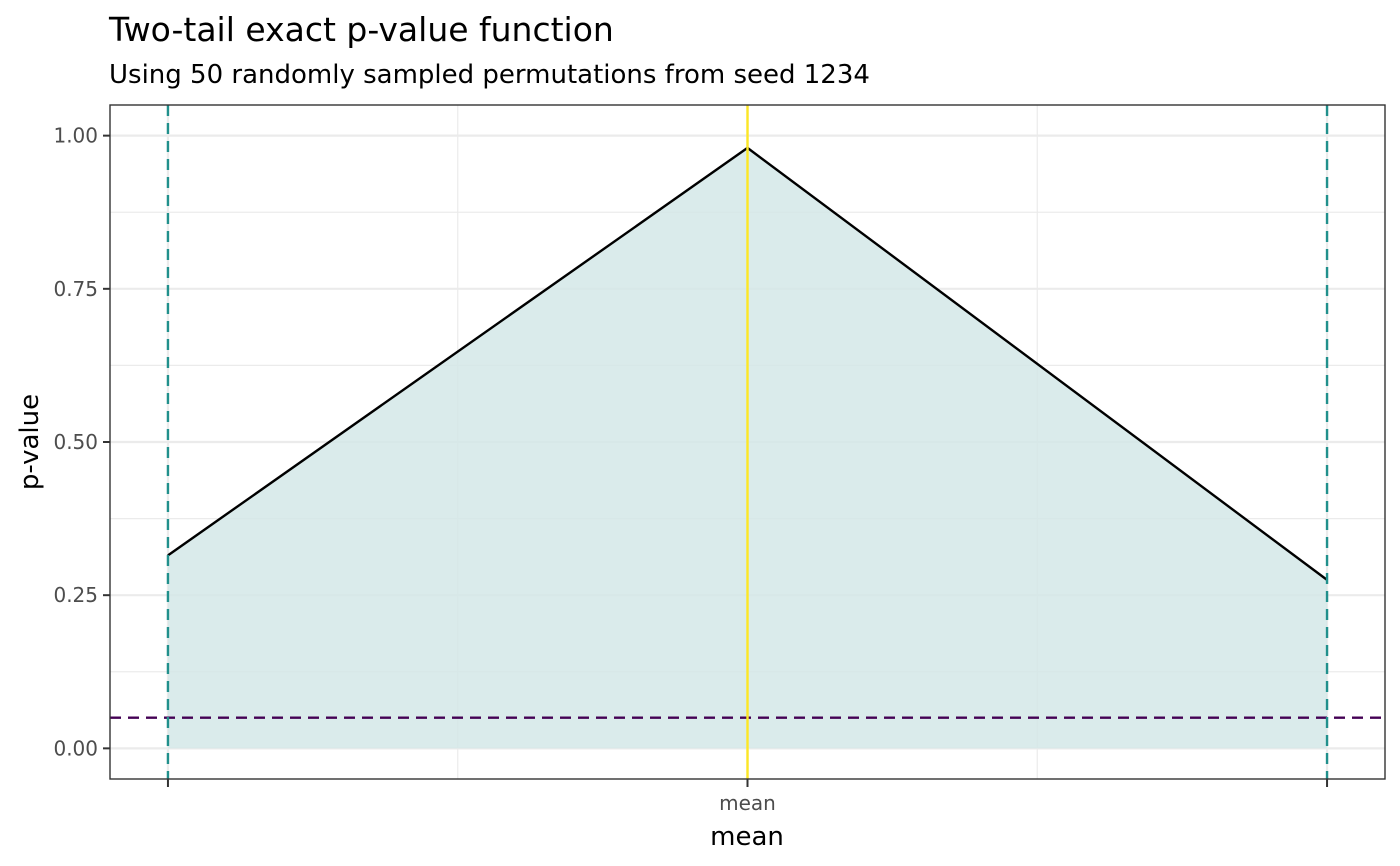 The width and height of the screenshot is (1400, 866). Describe the element at coordinates (75, 442) in the screenshot. I see `y-tick-label: 0.50` at that location.